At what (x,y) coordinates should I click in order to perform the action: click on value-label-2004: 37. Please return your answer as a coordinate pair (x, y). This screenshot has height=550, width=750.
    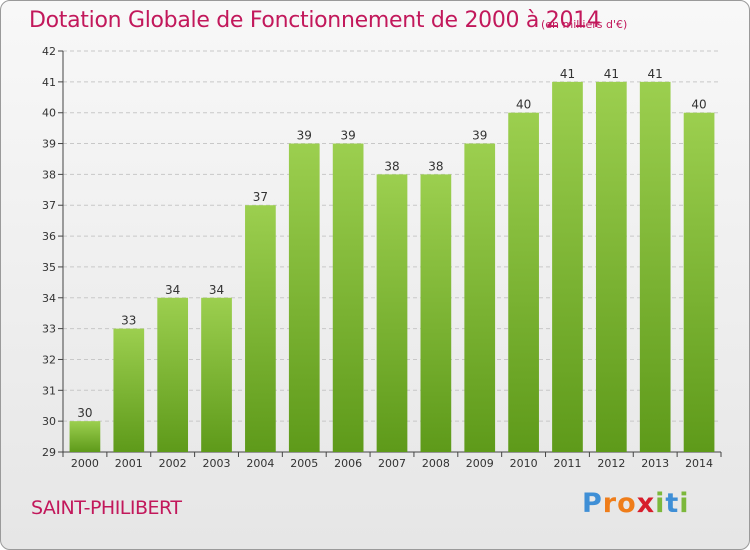
    Looking at the image, I should click on (260, 197).